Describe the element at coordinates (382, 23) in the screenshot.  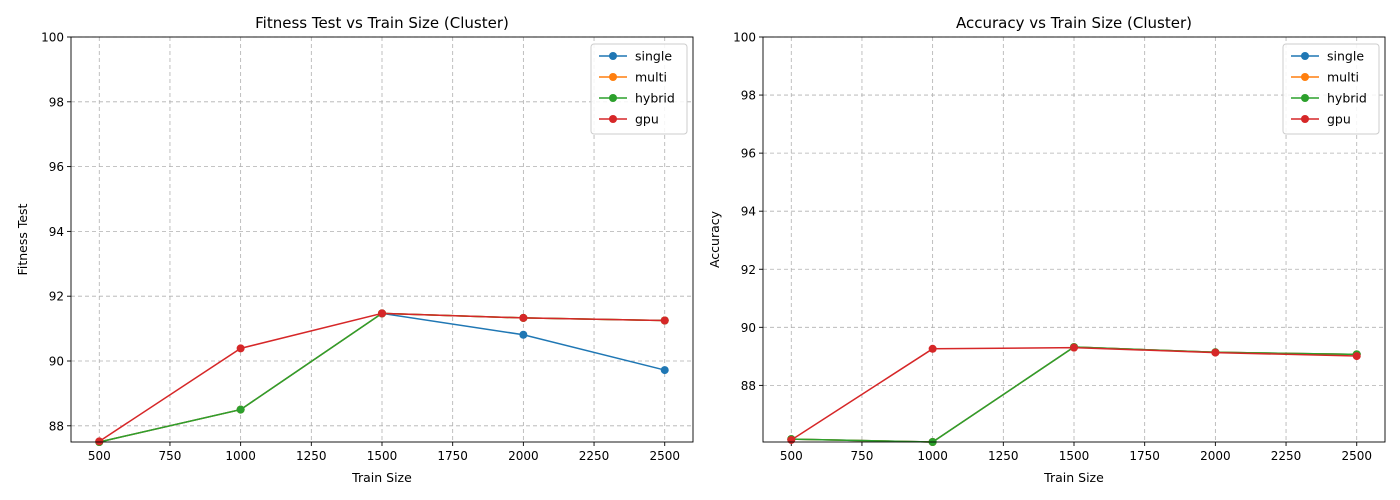
I see `chart-title: Fitness Test vs Train Size (Cluster)` at that location.